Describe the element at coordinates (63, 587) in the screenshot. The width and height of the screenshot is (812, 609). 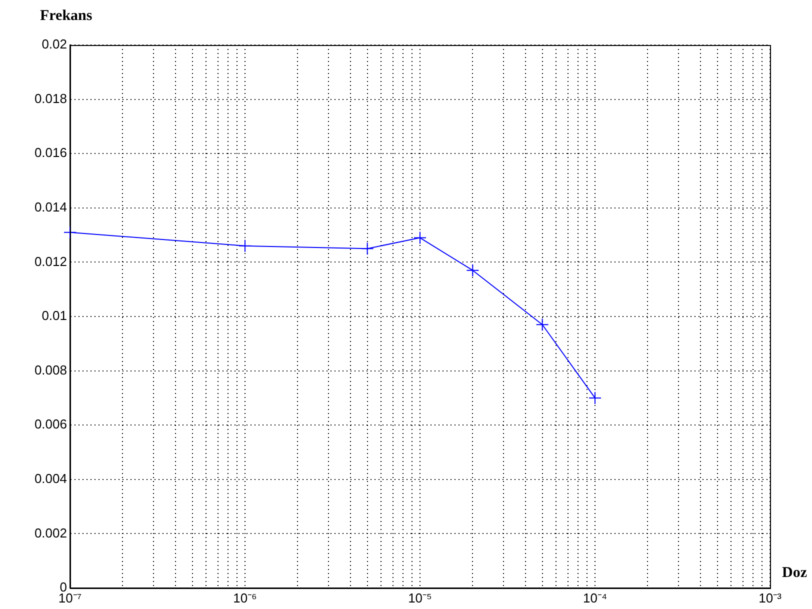
I see `y-tick-label: 0` at that location.